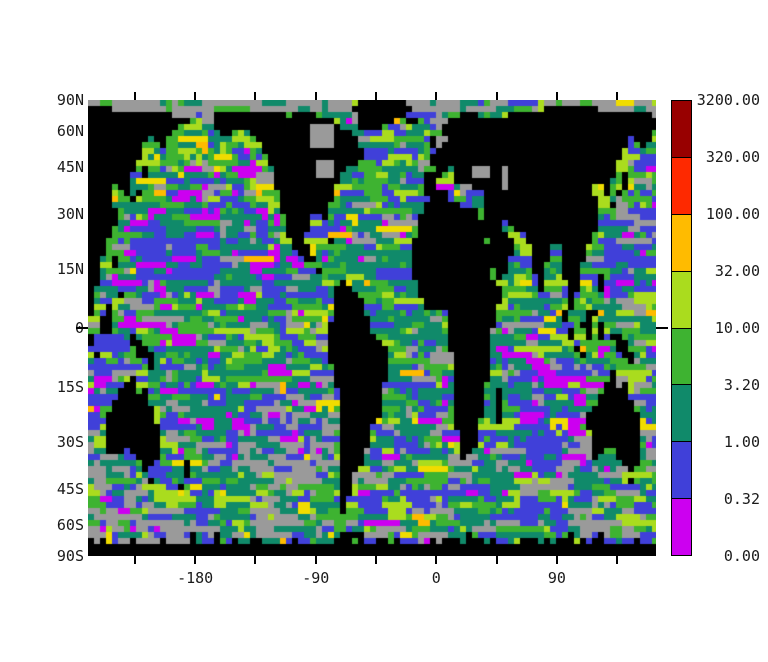 The height and width of the screenshot is (662, 768). What do you see at coordinates (737, 328) in the screenshot?
I see `colorbar-tick-label-10.00: 10.00` at bounding box center [737, 328].